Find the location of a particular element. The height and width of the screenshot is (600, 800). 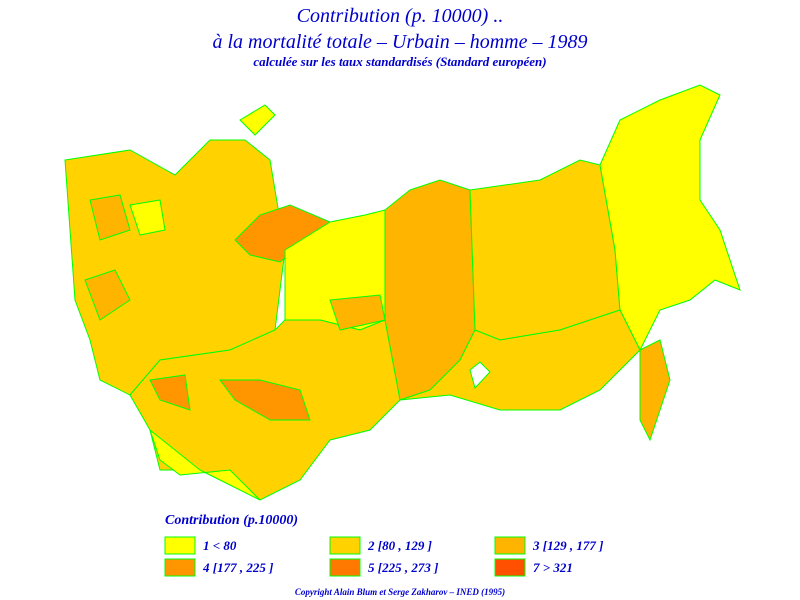

legend-label: 7 > 321 is located at coordinates (553, 567).